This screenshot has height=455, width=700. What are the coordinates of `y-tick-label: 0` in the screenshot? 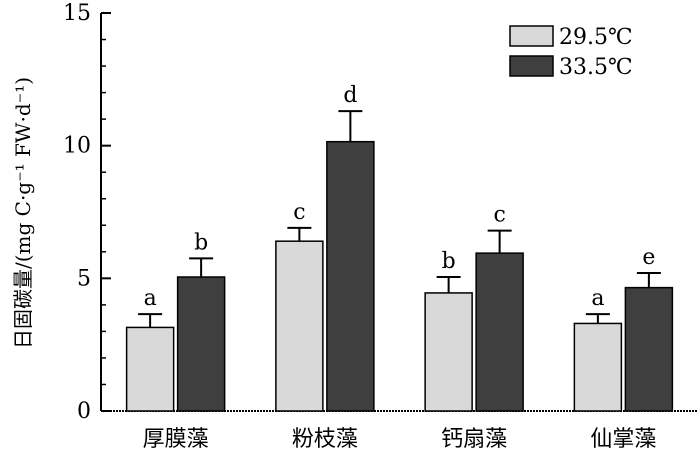 It's located at (84, 411).